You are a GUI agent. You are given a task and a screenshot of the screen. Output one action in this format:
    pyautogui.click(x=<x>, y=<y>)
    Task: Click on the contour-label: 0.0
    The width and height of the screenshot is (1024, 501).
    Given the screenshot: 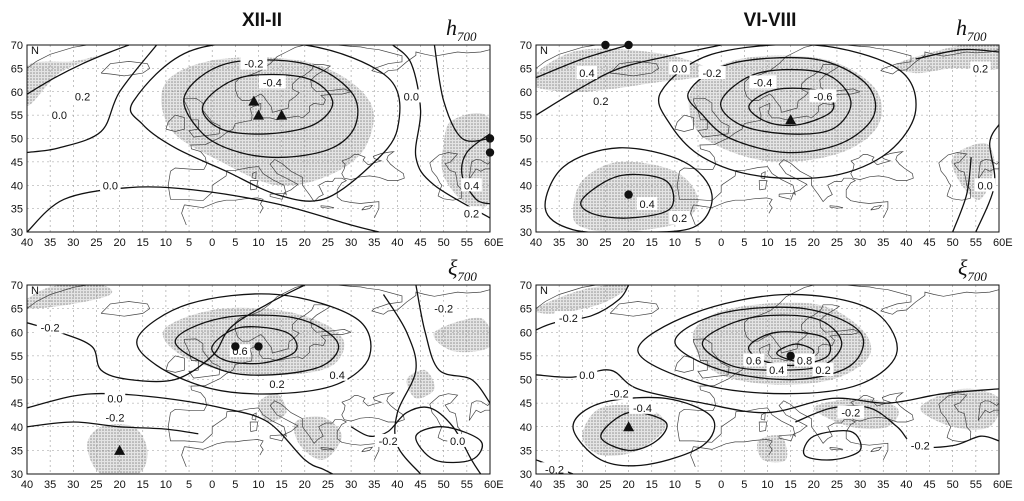 What is the action you would take?
    pyautogui.click(x=411, y=97)
    